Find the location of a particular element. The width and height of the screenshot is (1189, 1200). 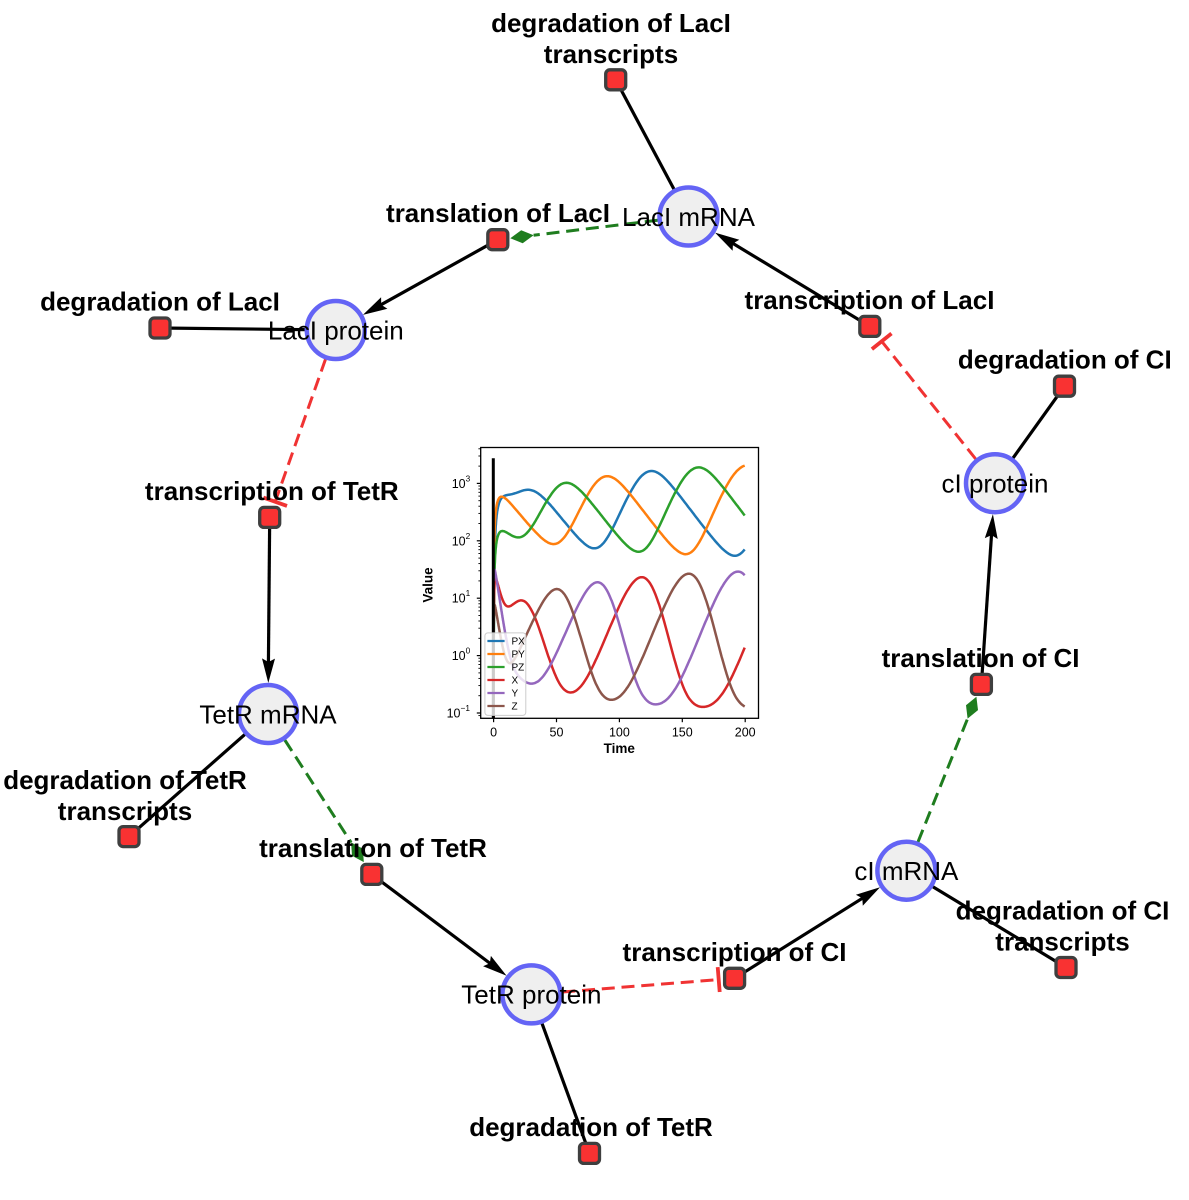

svg-text: TetR mRNA is located at coordinates (268, 714).